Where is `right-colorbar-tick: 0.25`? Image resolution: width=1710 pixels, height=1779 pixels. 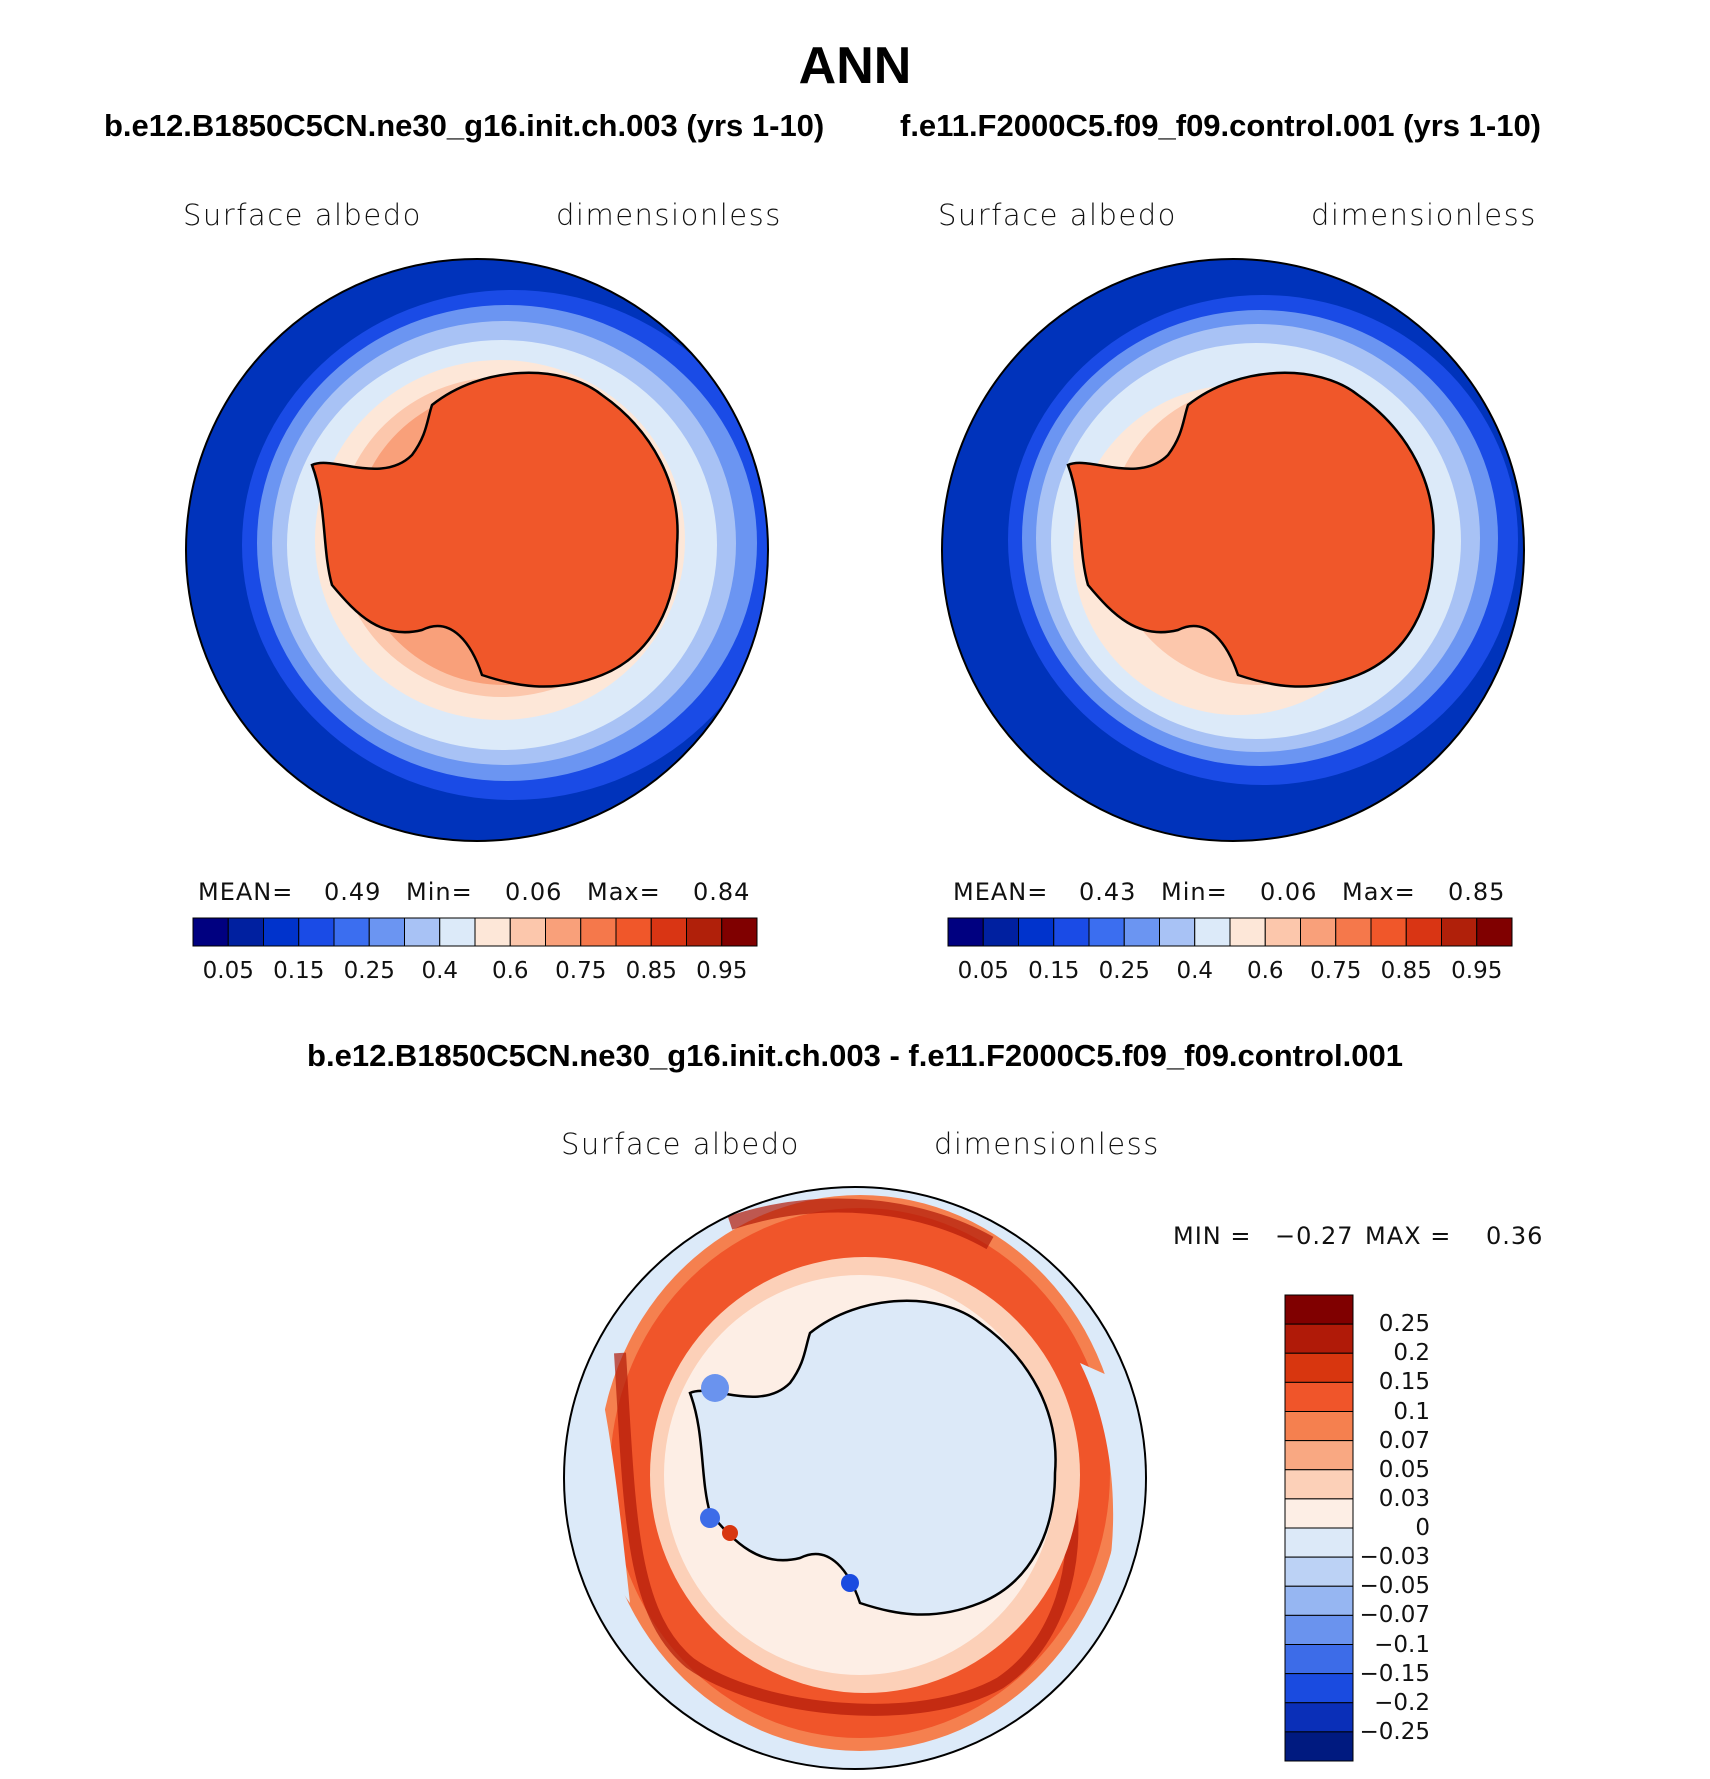 right-colorbar-tick: 0.25 is located at coordinates (1124, 971).